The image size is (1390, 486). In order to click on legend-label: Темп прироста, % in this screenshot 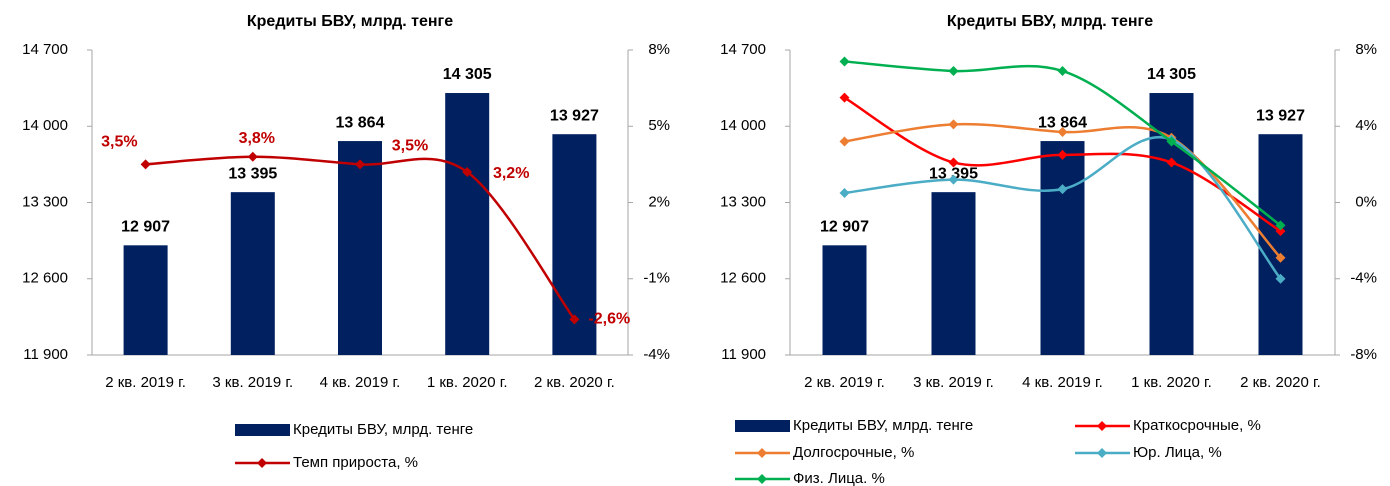, I will do `click(355, 462)`.